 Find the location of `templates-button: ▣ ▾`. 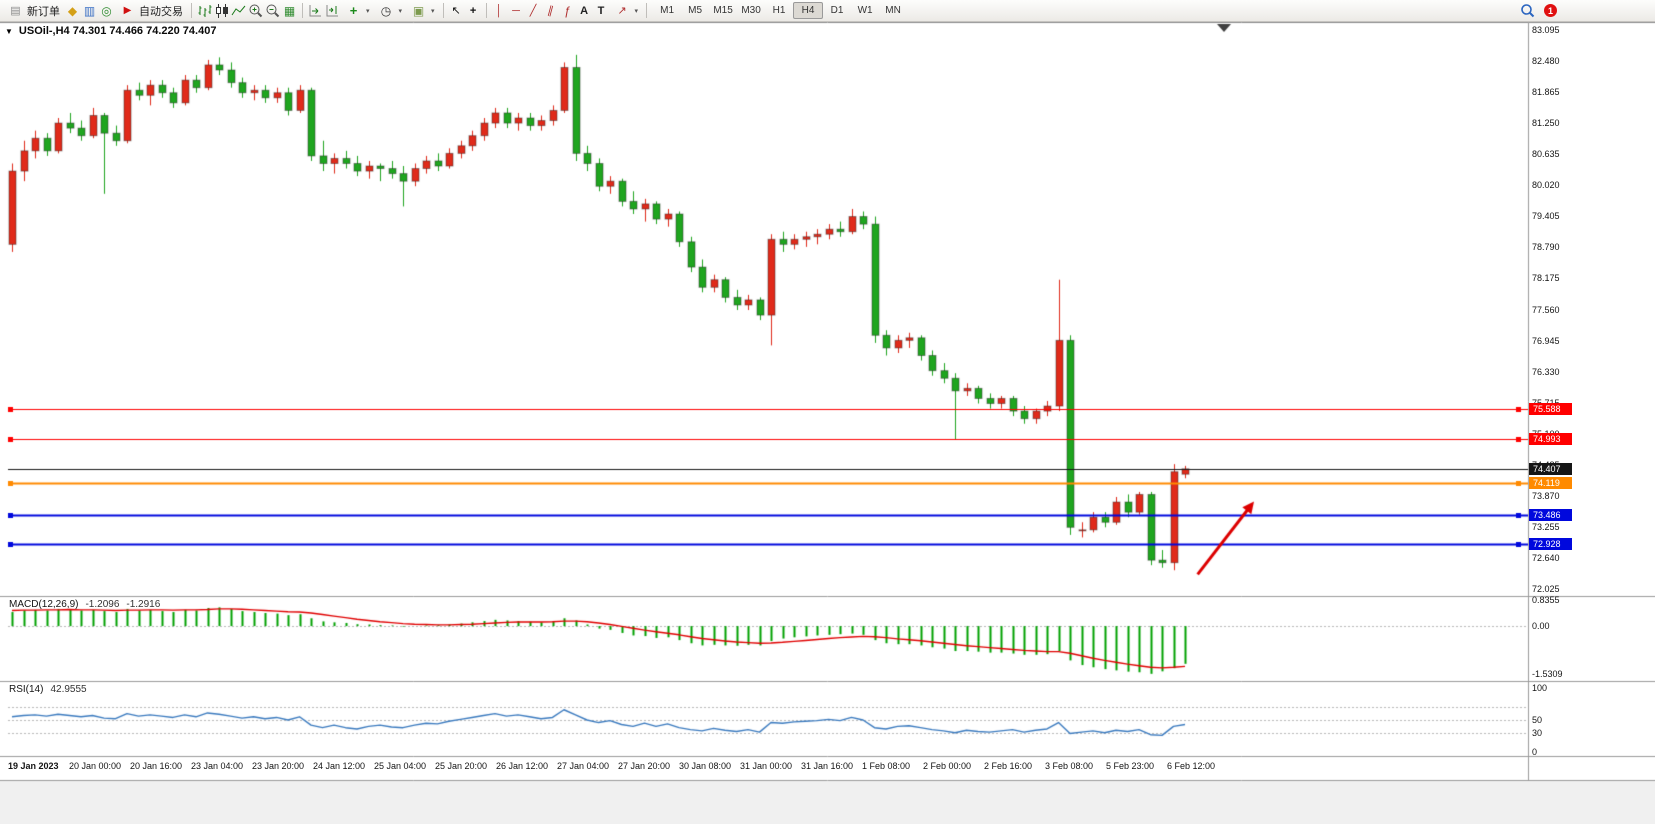

templates-button: ▣ ▾ is located at coordinates (422, 11).